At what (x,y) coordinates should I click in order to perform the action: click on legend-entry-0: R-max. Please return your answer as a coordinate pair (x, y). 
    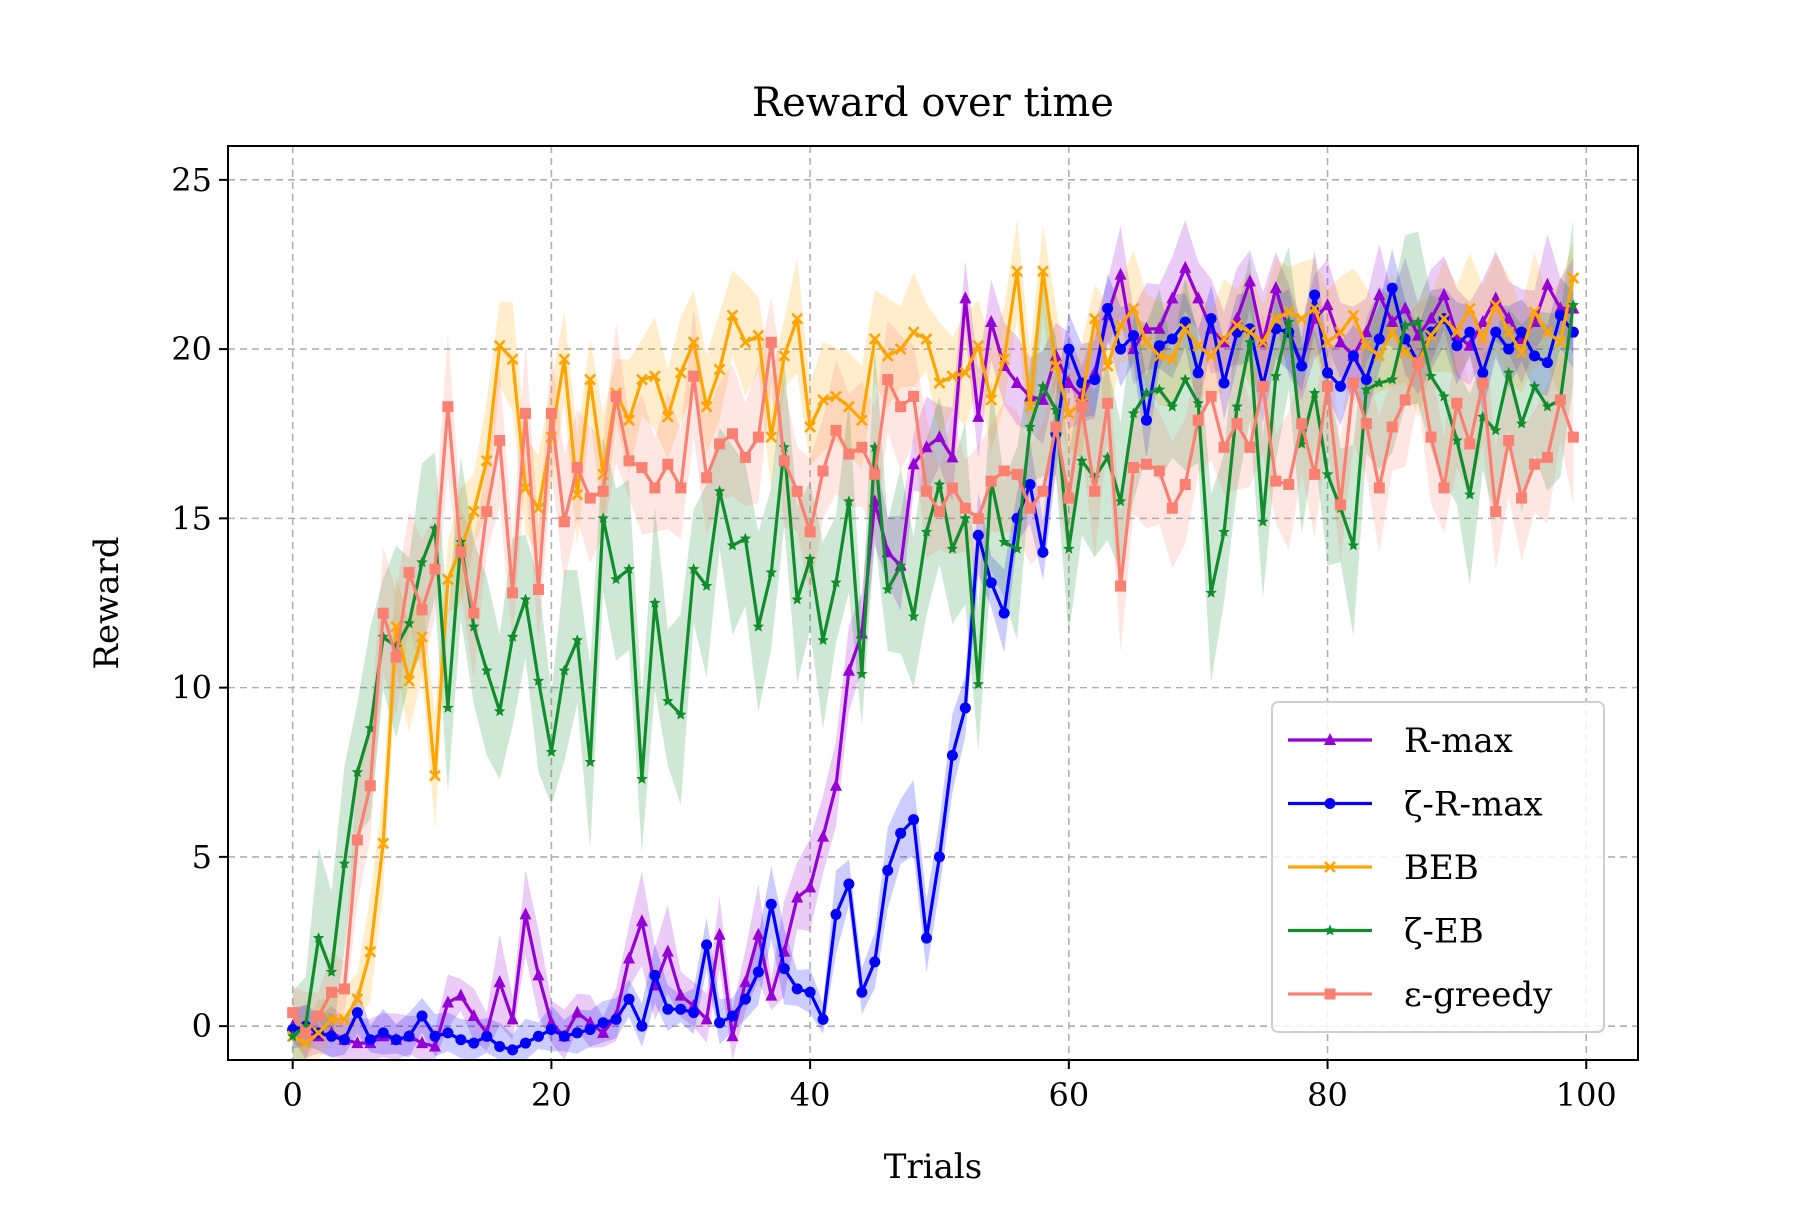
    Looking at the image, I should click on (1400, 741).